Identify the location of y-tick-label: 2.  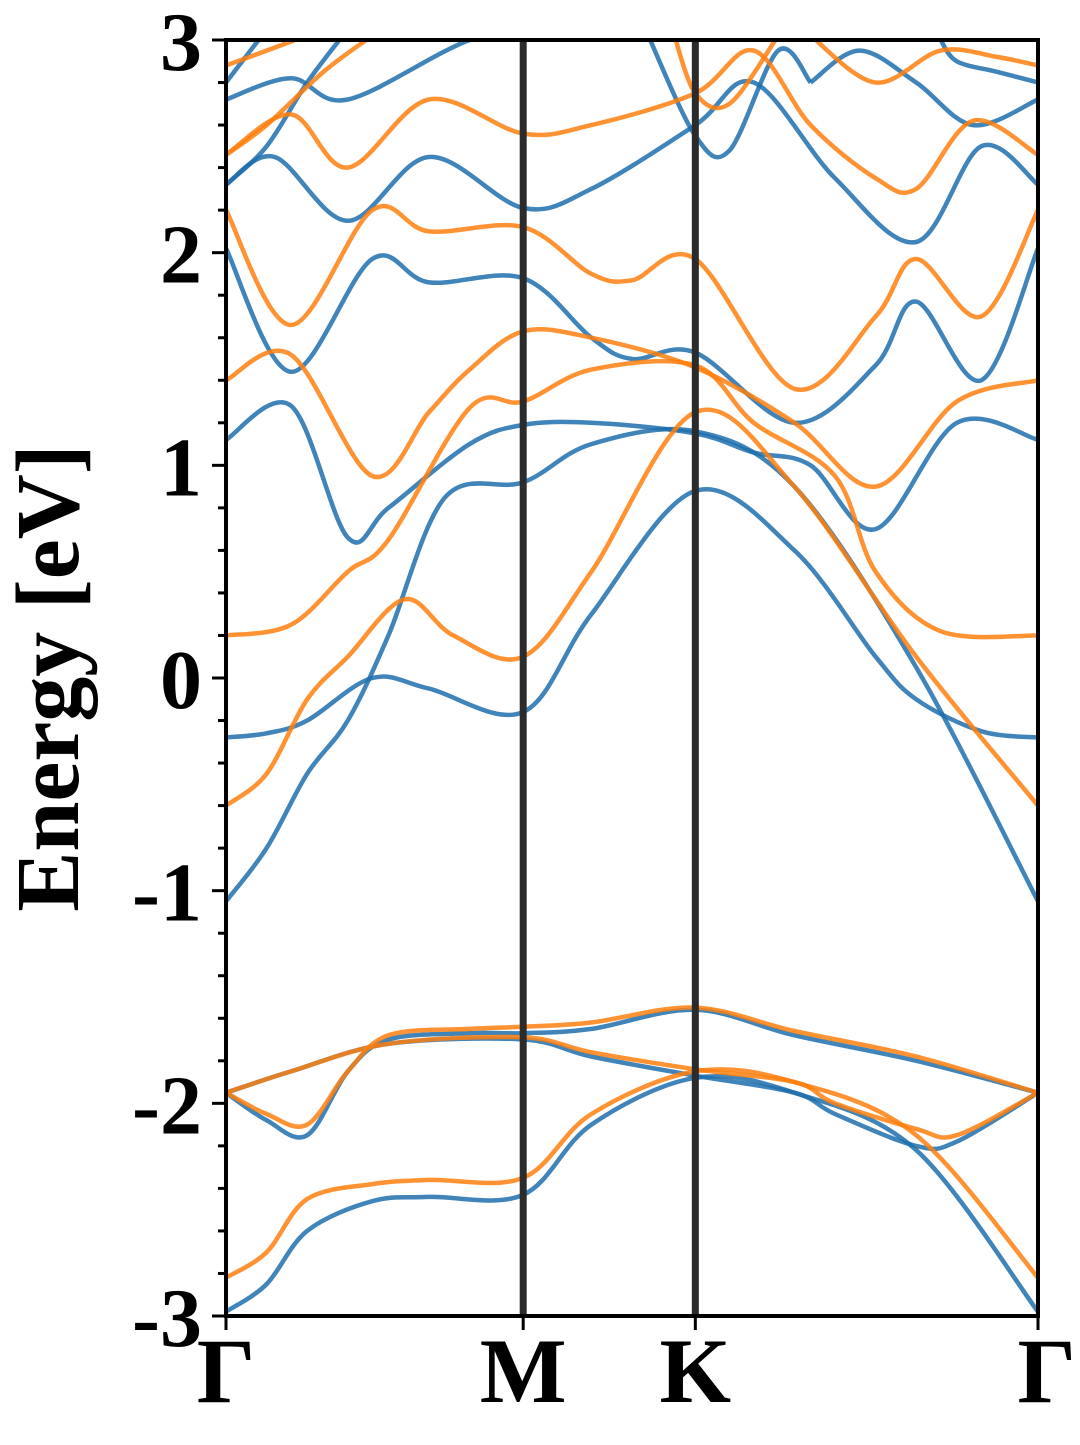
(181, 255).